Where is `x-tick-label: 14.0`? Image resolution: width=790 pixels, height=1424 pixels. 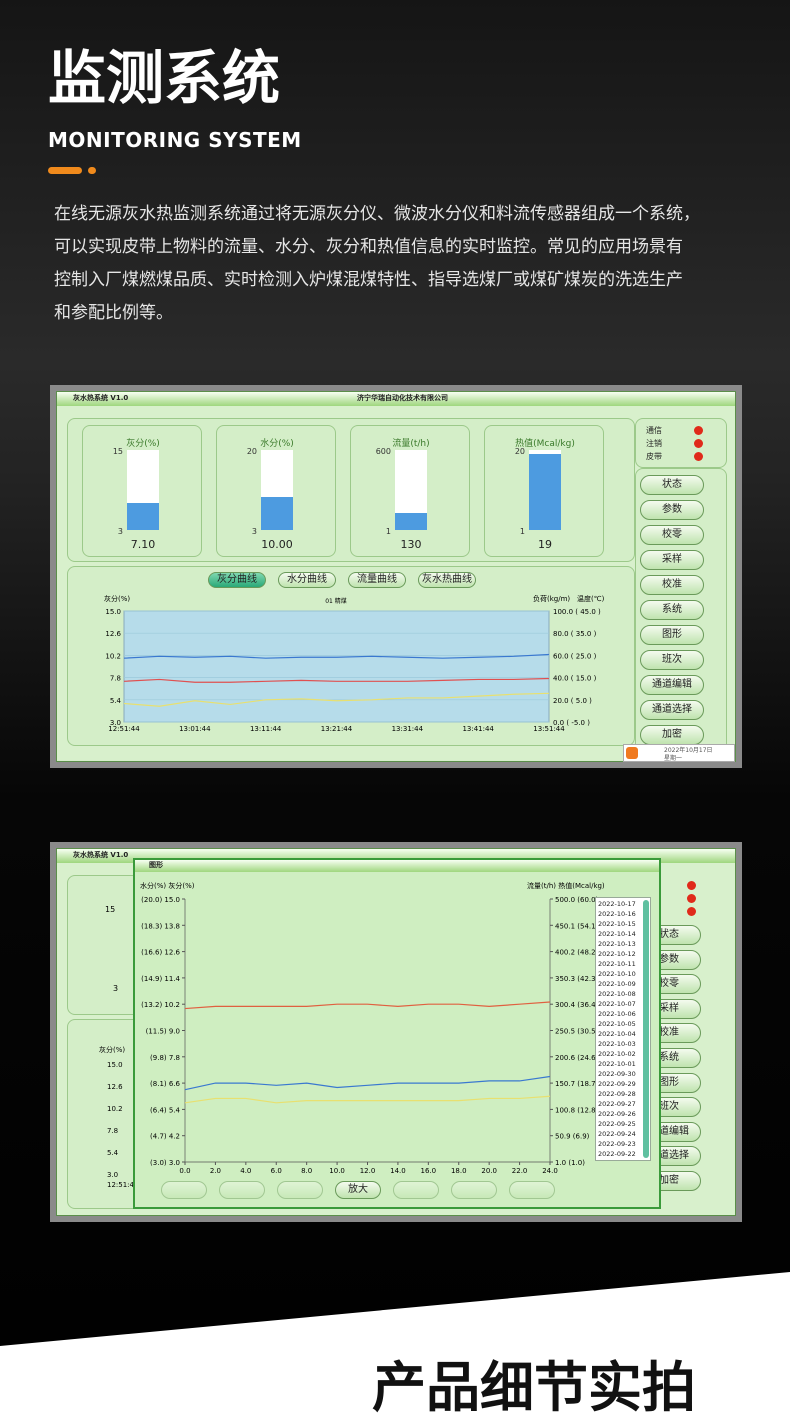 x-tick-label: 14.0 is located at coordinates (398, 1171).